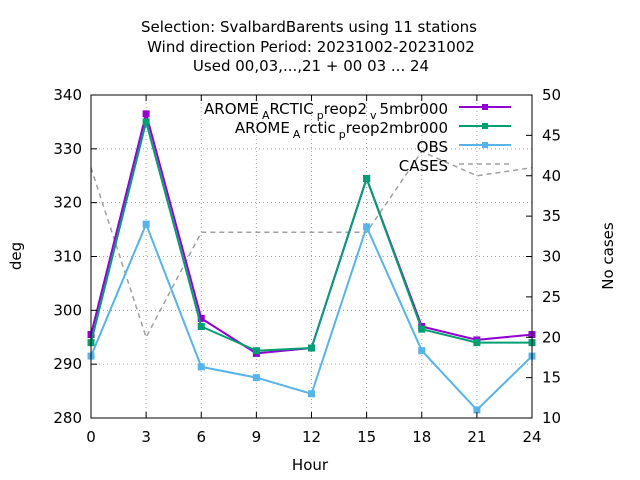 This screenshot has width=640, height=480. I want to click on y-tick-labels: 280 290 300 310 320 330 340, so click(67, 256).